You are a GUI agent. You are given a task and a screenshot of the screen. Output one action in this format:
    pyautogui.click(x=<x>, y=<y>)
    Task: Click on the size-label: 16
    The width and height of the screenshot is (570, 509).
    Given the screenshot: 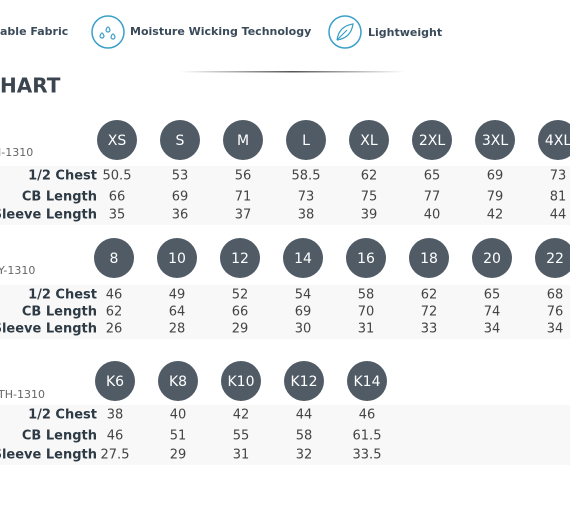 What is the action you would take?
    pyautogui.click(x=366, y=259)
    